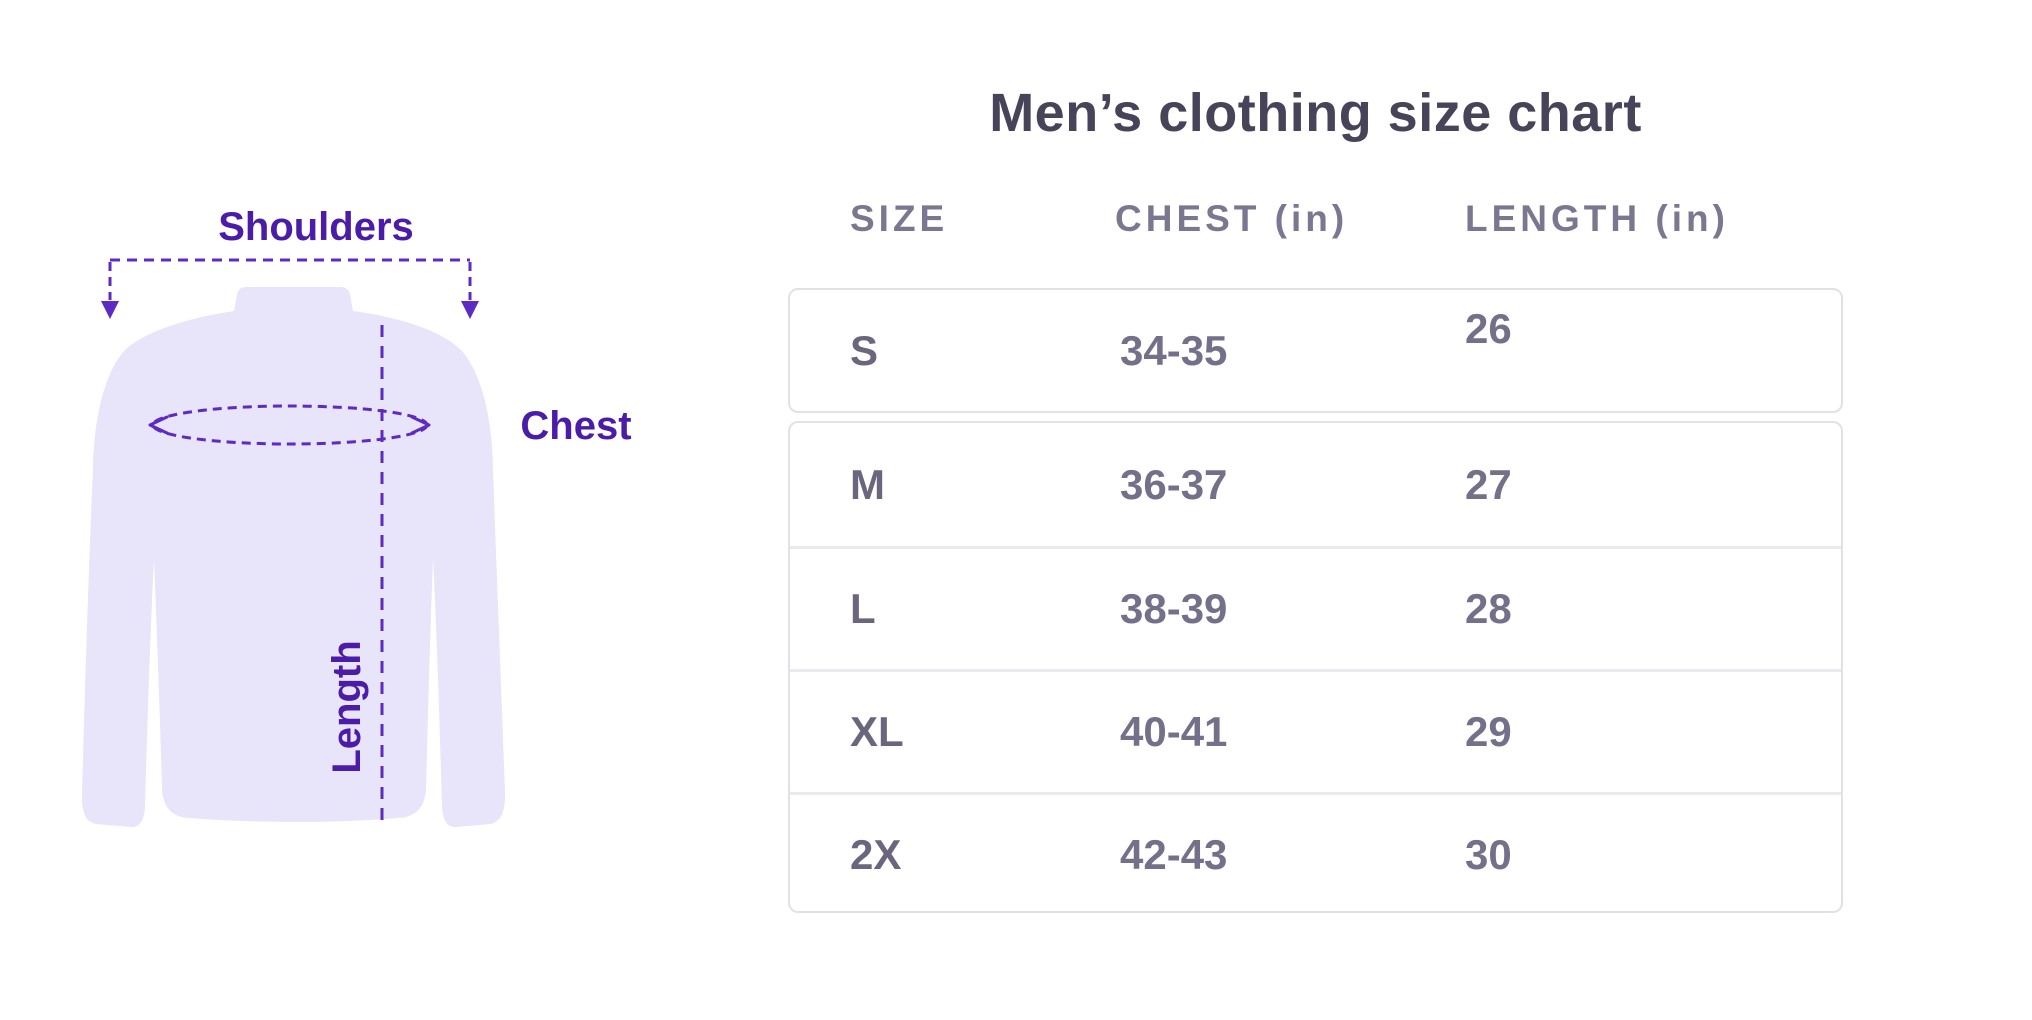 The image size is (2032, 1020). Describe the element at coordinates (470, 310) in the screenshot. I see `down-arrowhead-right` at that location.